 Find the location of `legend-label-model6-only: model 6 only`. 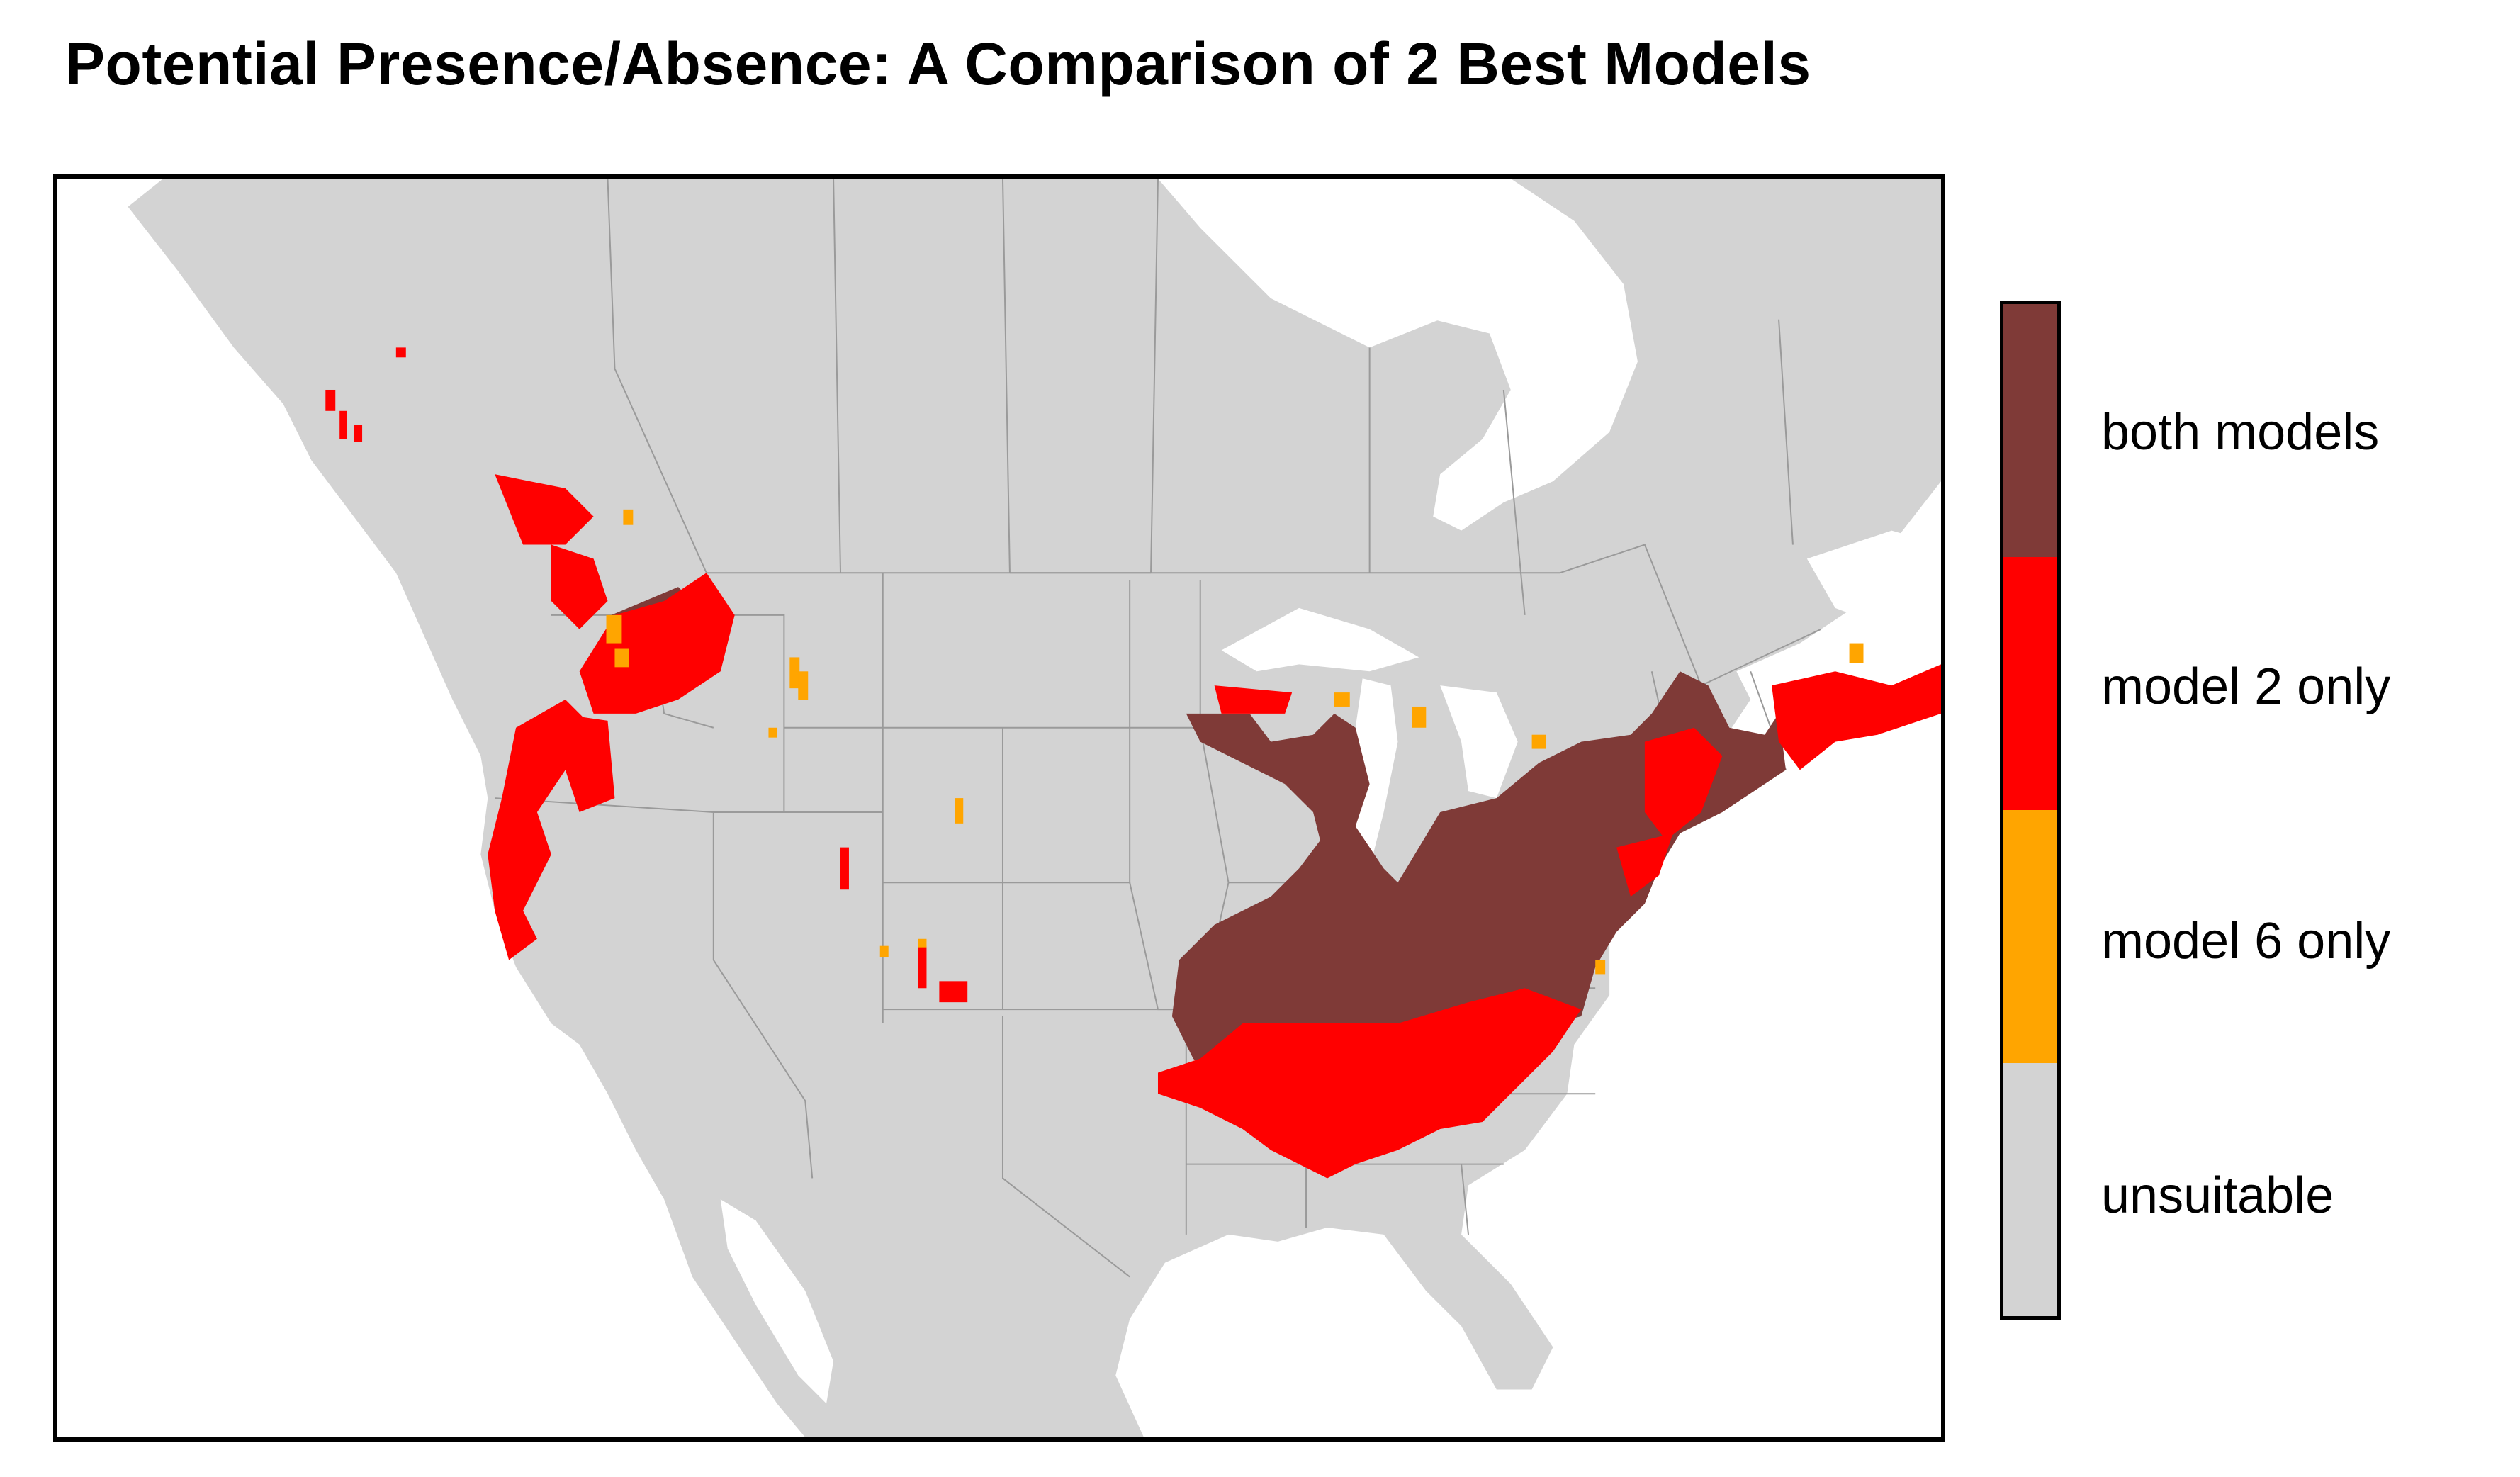

legend-label-model6-only: model 6 only is located at coordinates (2246, 941).